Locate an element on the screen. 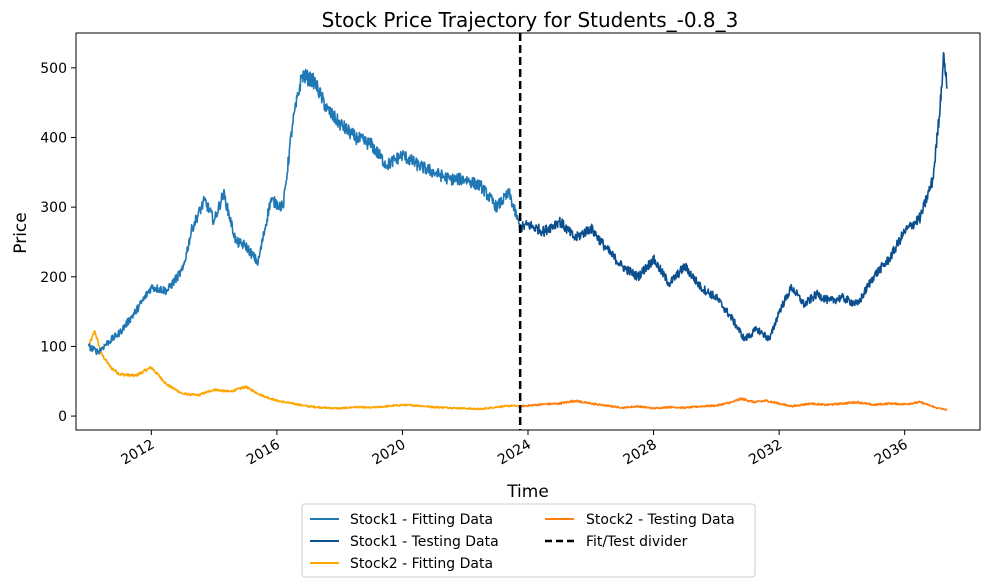  legend-label-stock2-testing: Stock2 - Testing Data is located at coordinates (660, 520).